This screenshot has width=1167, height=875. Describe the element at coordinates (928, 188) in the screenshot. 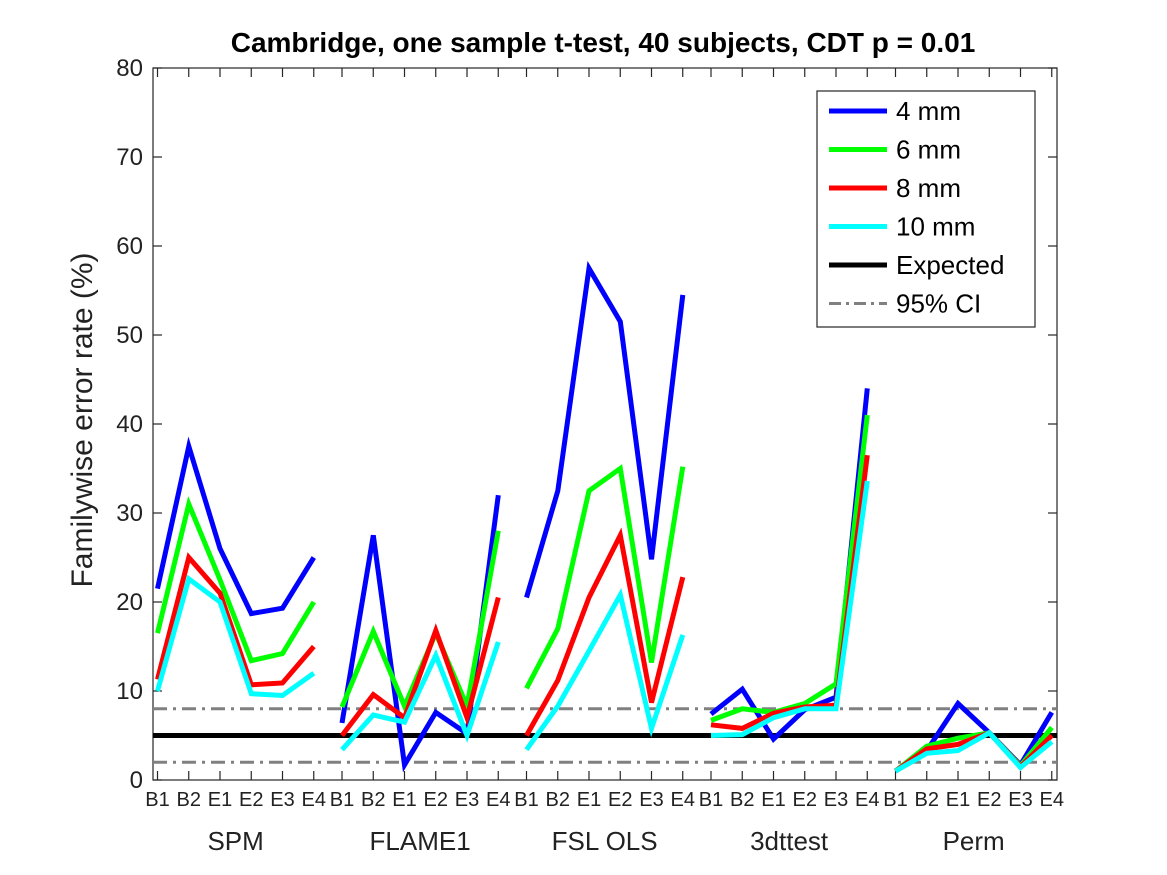

I see `legend-label-8-mm: 8 mm` at that location.